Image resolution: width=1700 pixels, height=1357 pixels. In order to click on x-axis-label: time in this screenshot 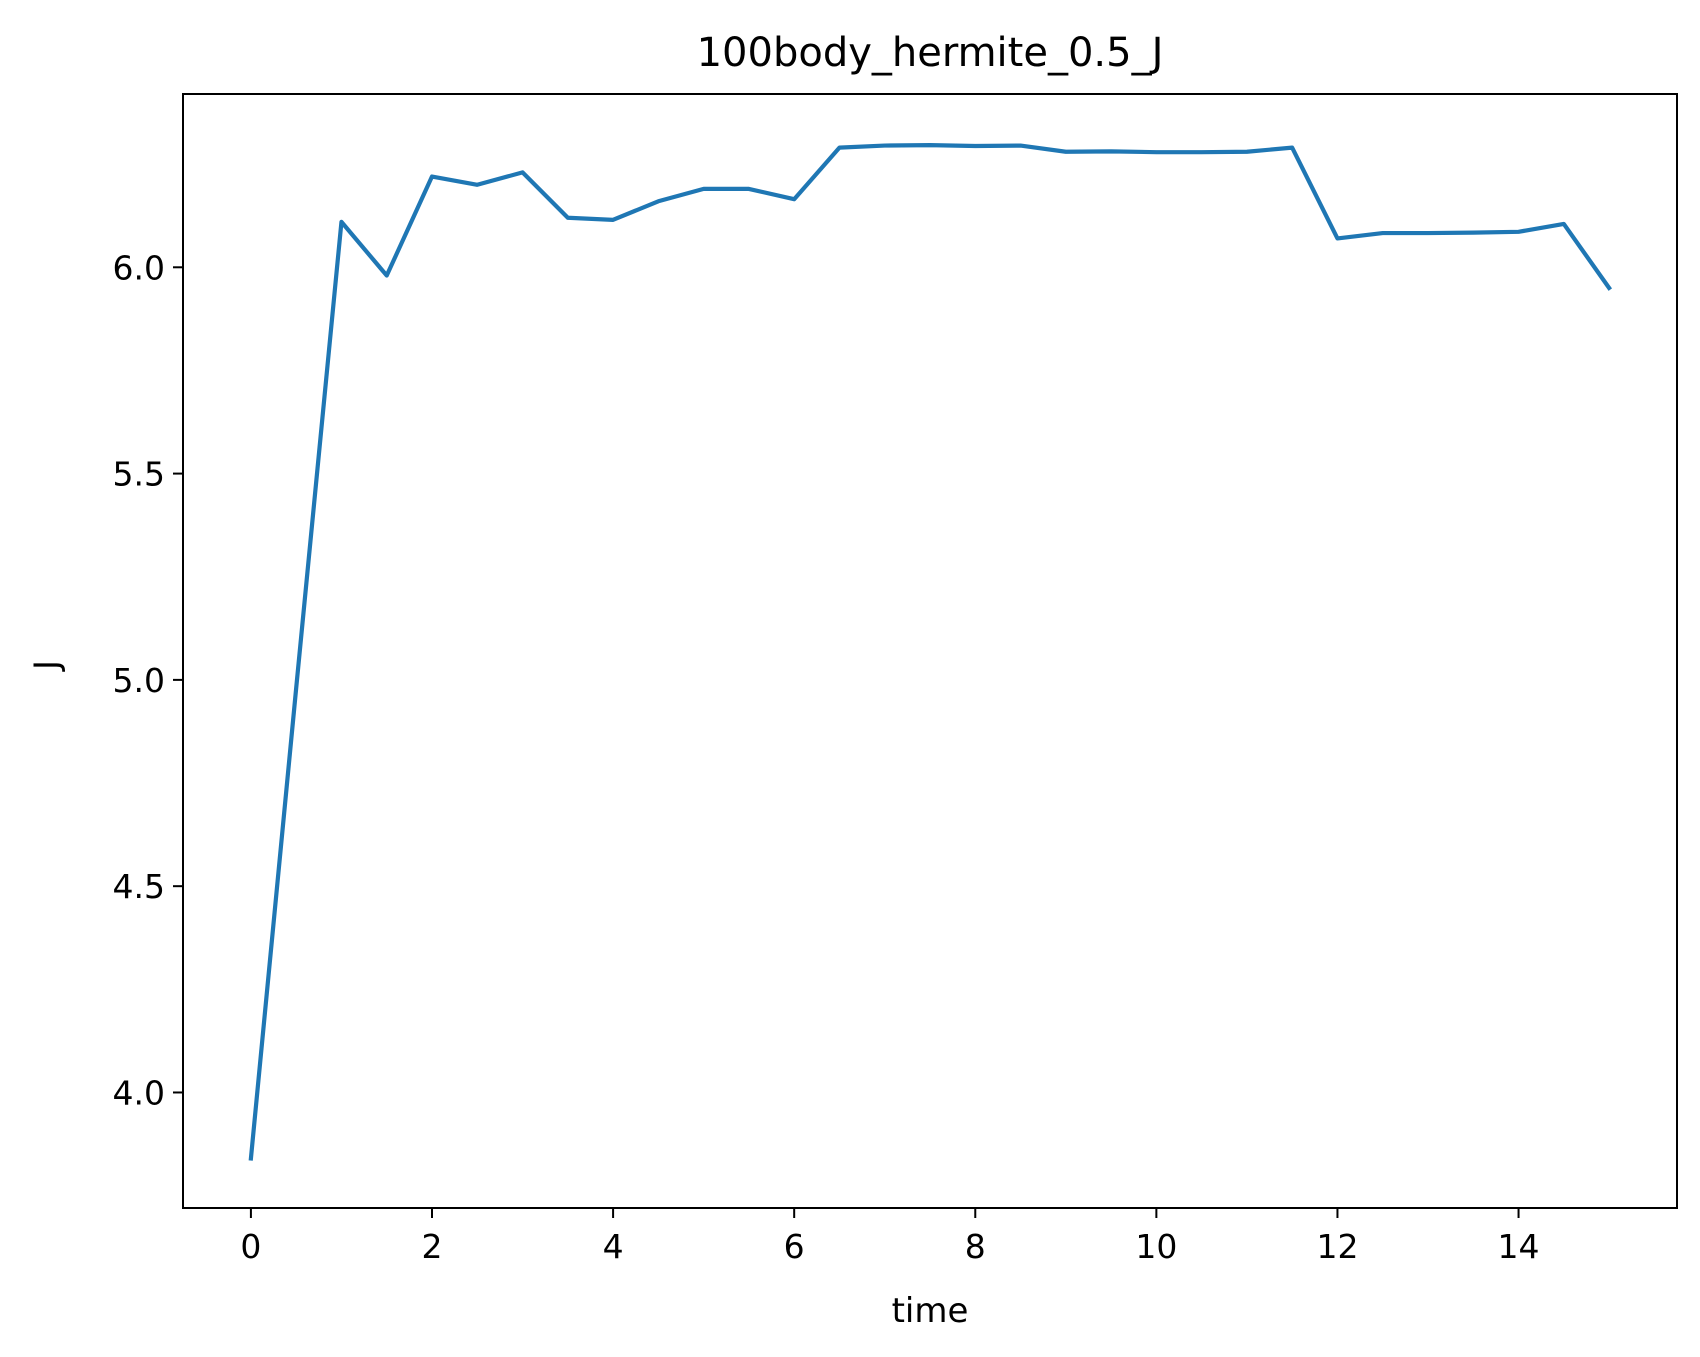, I will do `click(930, 1311)`.